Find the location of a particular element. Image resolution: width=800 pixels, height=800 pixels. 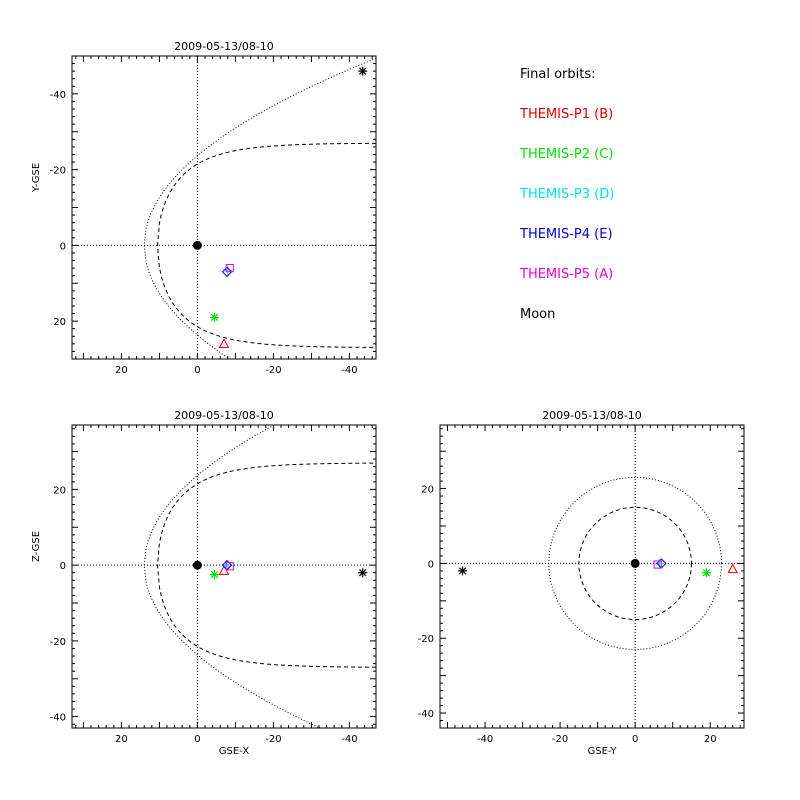

x-axis-label: GSE-X is located at coordinates (234, 751).